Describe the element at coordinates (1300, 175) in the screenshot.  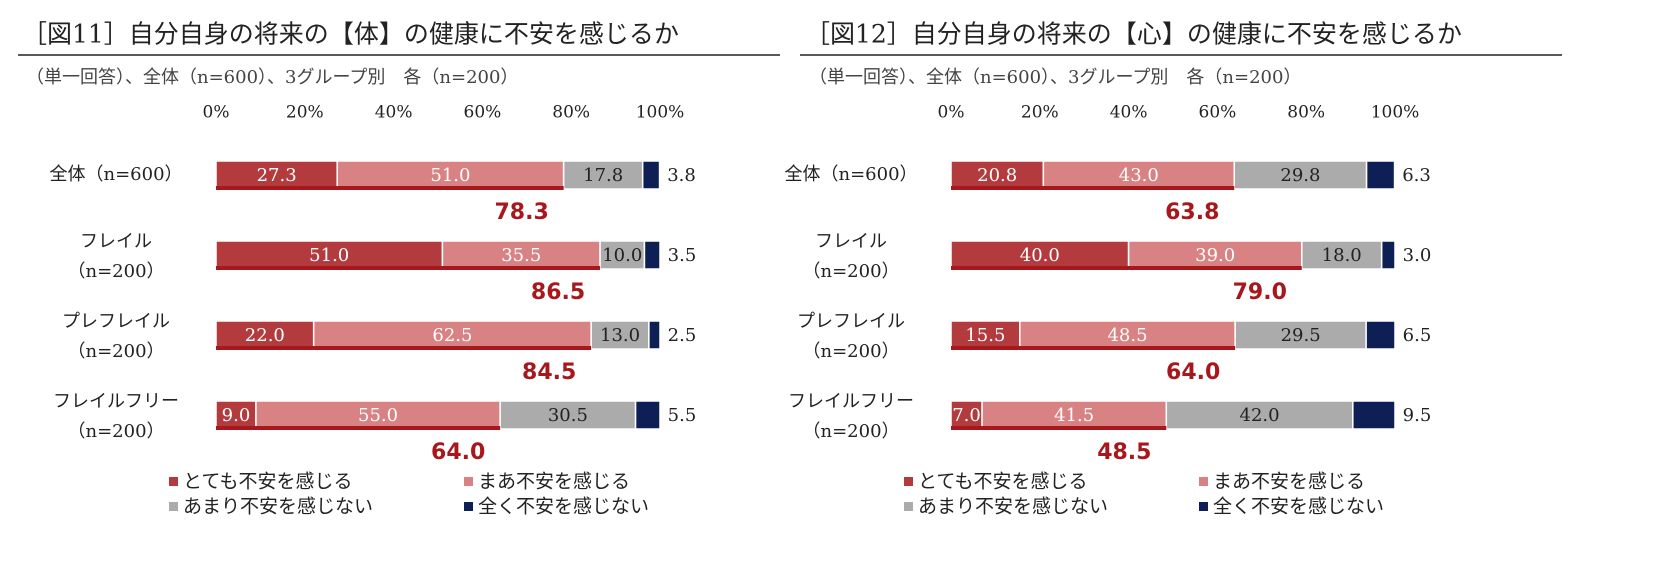
I see `value-label: 29.8` at that location.